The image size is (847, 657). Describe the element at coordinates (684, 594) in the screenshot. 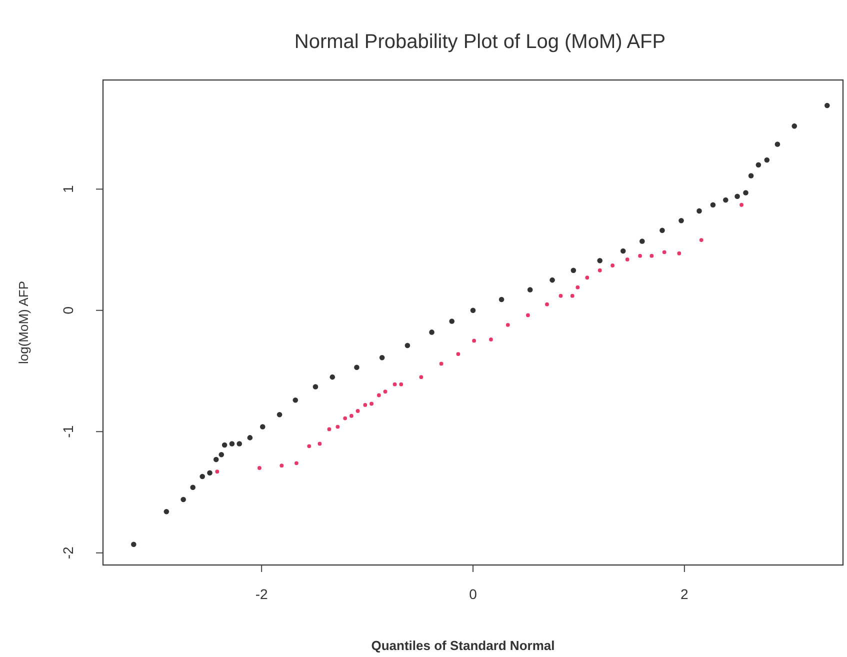

I see `x-tick-label: 2` at that location.